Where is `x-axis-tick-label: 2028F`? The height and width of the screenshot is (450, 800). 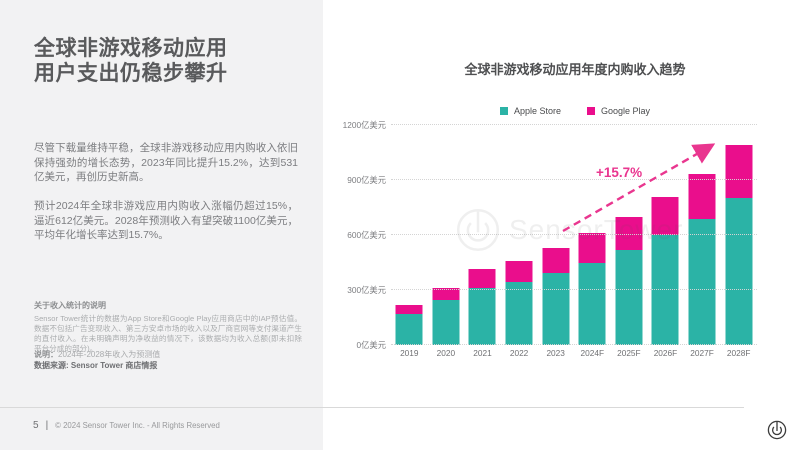 x-axis-tick-label: 2028F is located at coordinates (738, 353).